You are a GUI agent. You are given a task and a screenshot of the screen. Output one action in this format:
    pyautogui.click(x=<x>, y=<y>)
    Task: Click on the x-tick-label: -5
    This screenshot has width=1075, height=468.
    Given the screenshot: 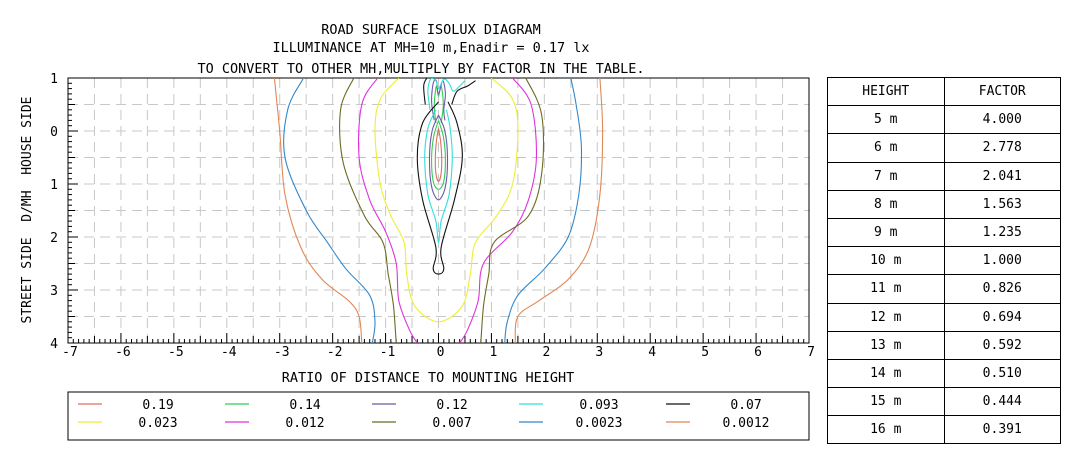 What is the action you would take?
    pyautogui.click(x=176, y=352)
    